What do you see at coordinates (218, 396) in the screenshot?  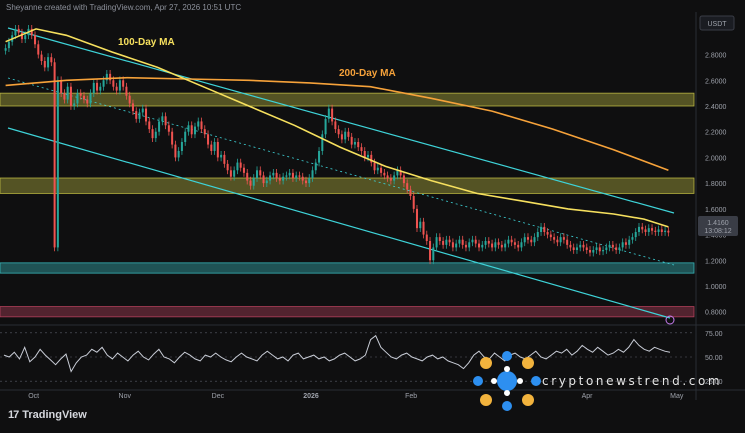 I see `time-tick-label: Dec` at bounding box center [218, 396].